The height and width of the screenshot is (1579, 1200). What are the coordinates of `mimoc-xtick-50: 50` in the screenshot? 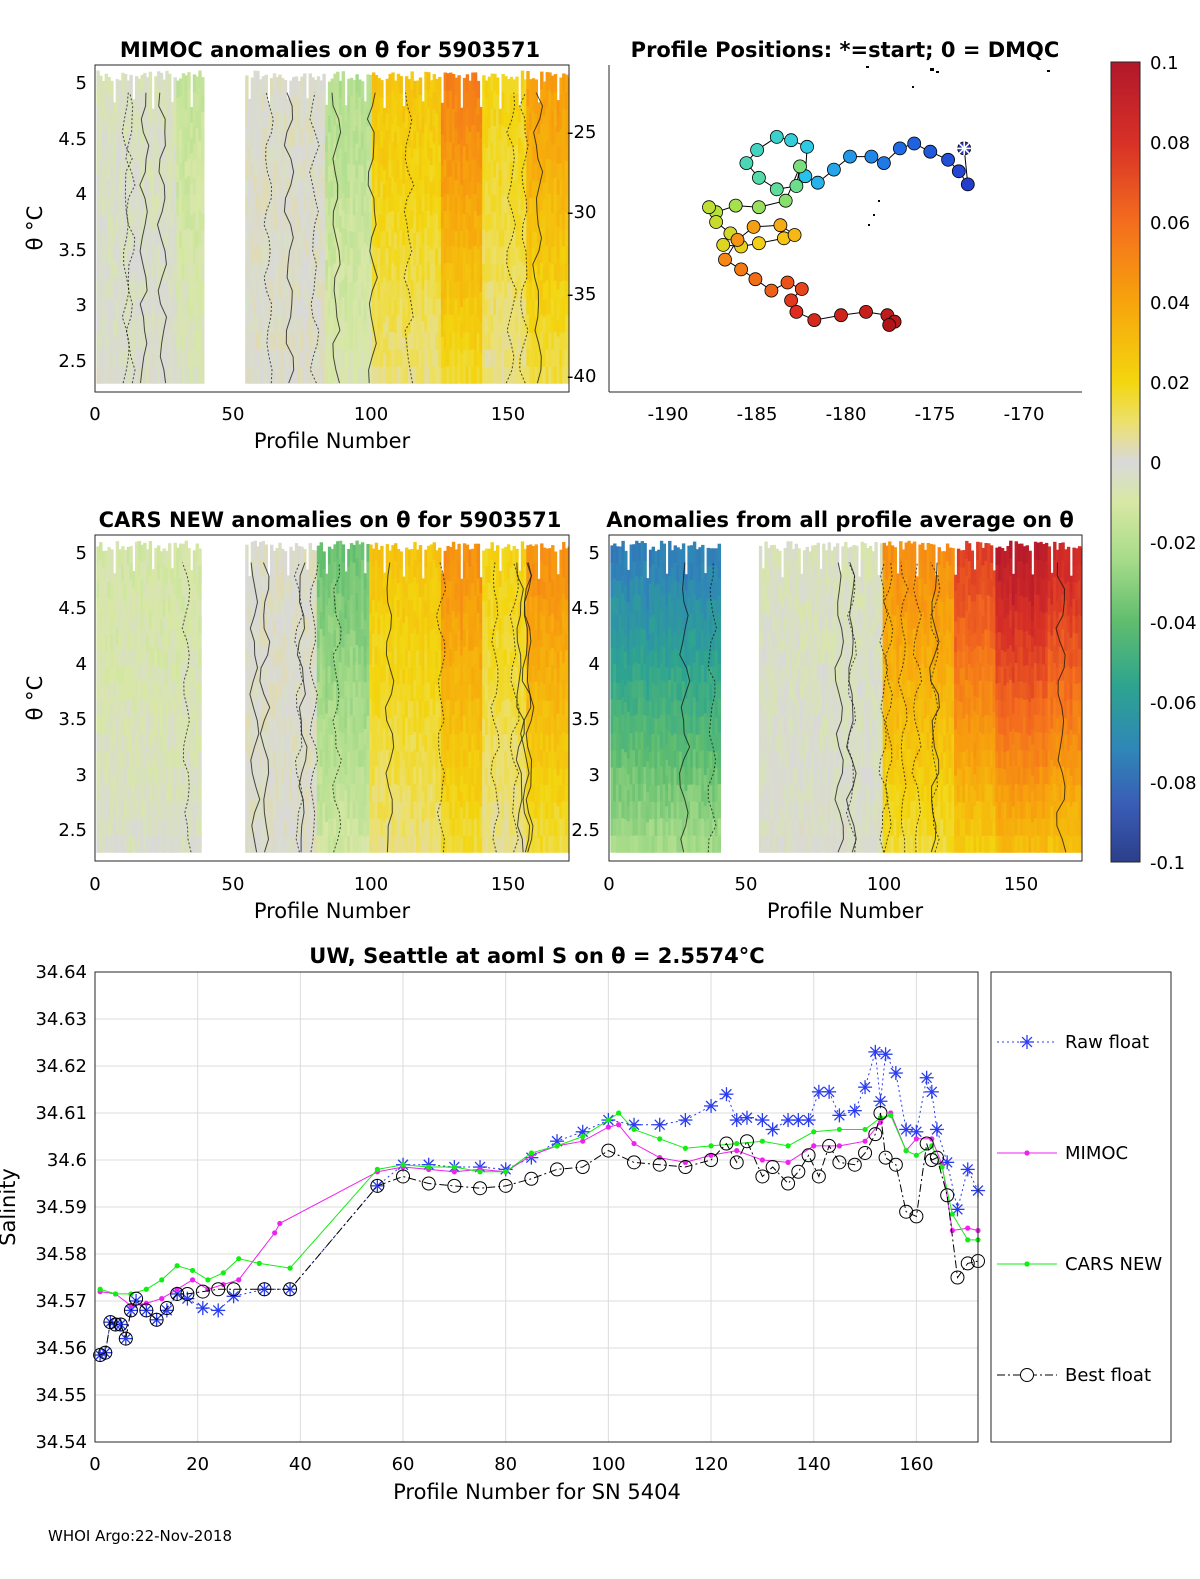 It's located at (233, 414).